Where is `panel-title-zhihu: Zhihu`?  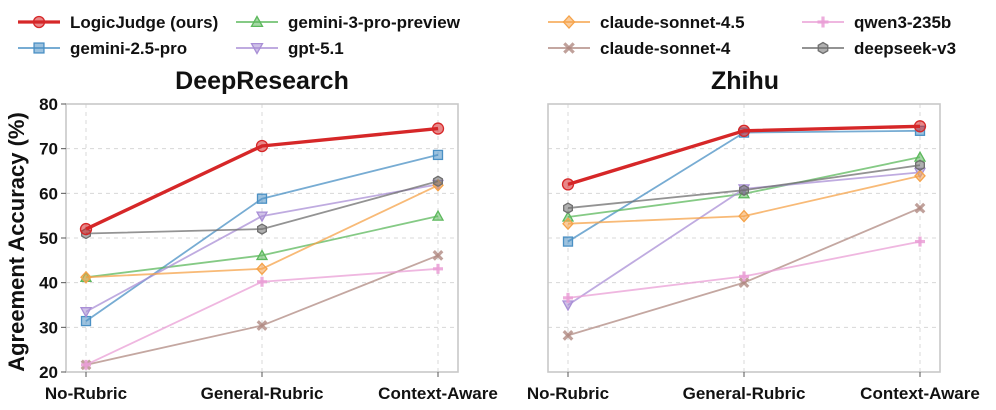
panel-title-zhihu: Zhihu is located at coordinates (745, 81).